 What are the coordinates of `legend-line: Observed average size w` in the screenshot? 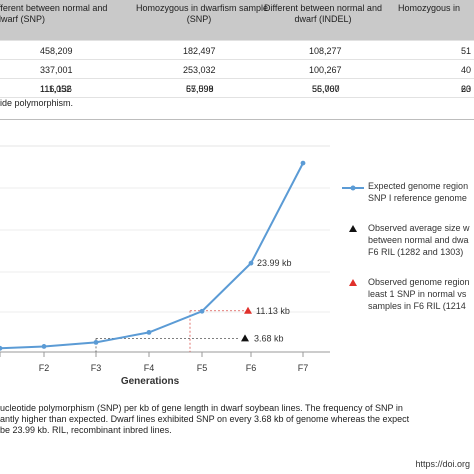 It's located at (419, 228).